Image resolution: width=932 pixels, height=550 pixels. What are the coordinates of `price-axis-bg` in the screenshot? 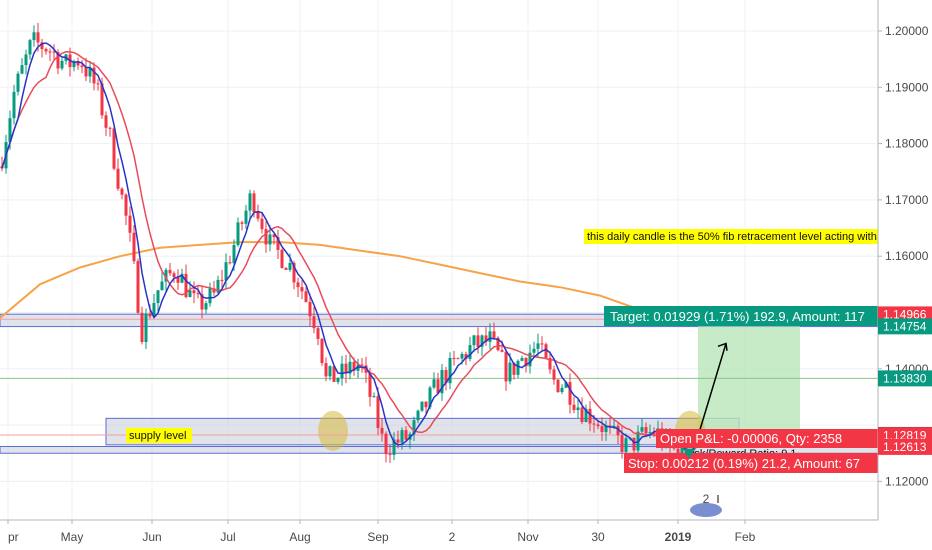 It's located at (905, 275).